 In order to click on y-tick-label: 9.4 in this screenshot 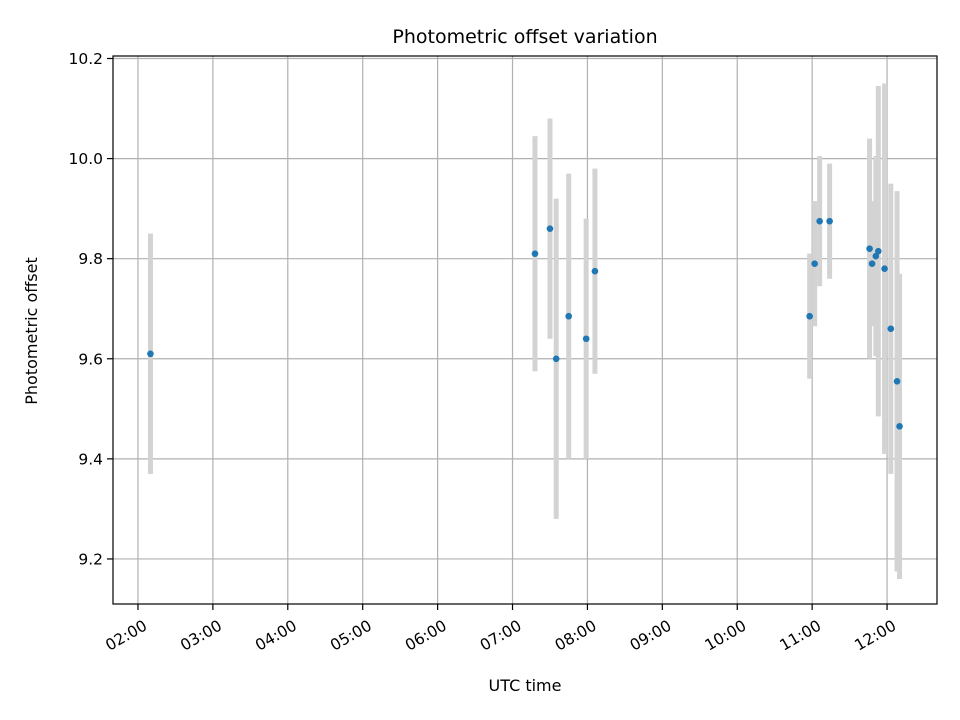, I will do `click(90, 459)`.